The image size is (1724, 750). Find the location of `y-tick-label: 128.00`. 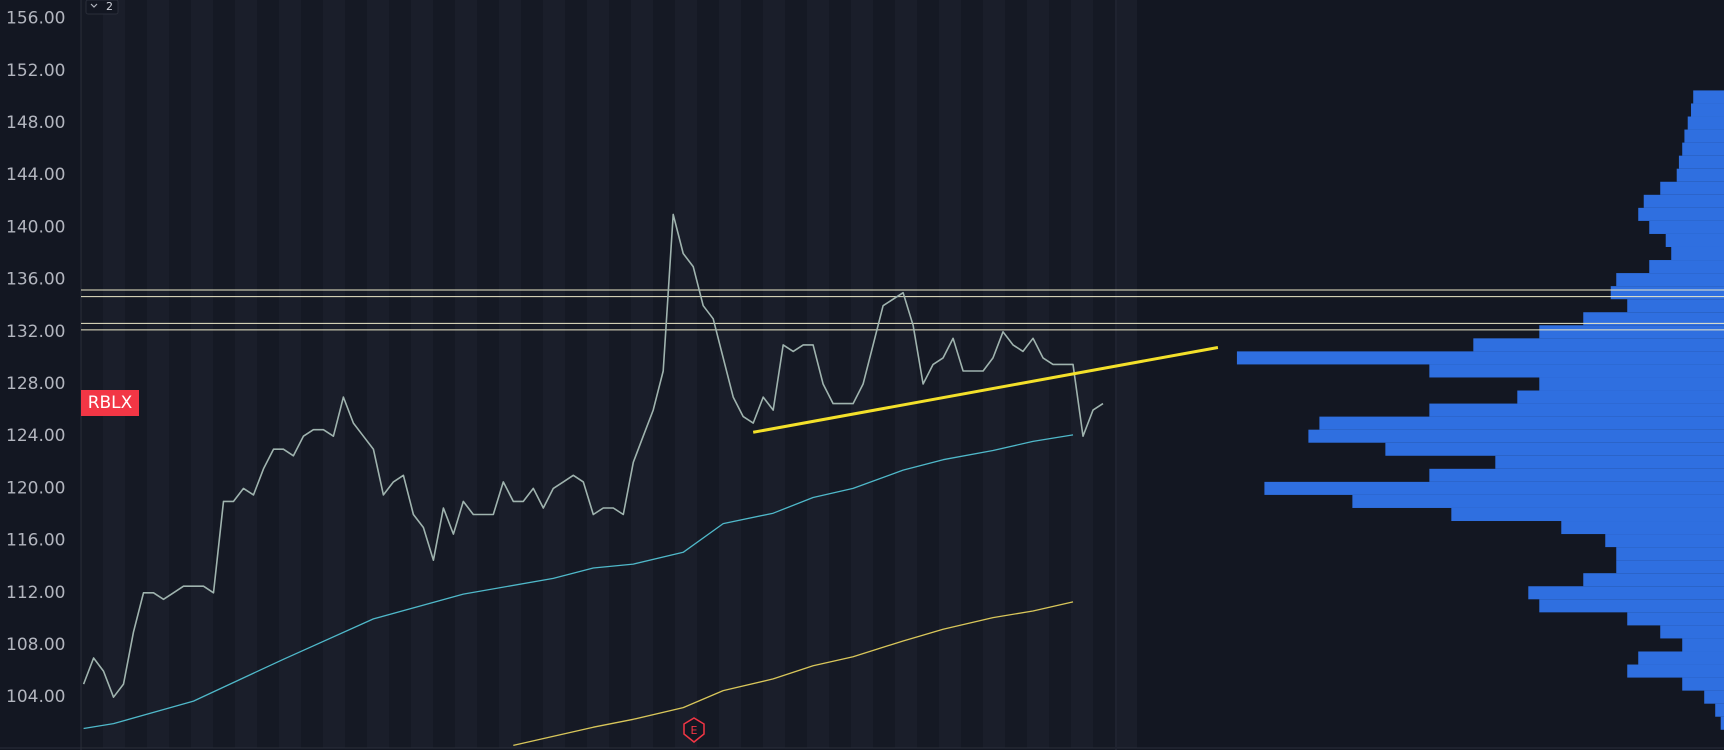

y-tick-label: 128.00 is located at coordinates (35, 384).